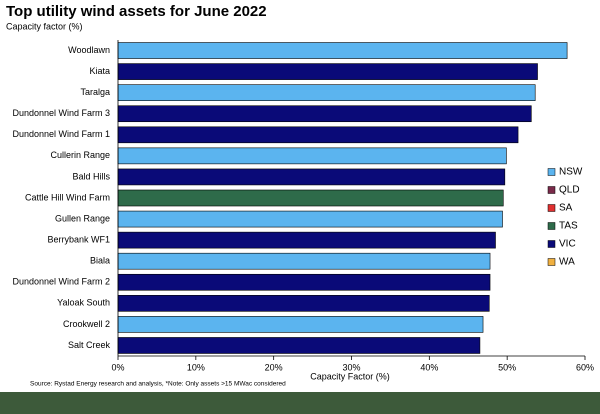 The width and height of the screenshot is (600, 414). Describe the element at coordinates (91, 176) in the screenshot. I see `y-tick-label: Bald Hills` at that location.